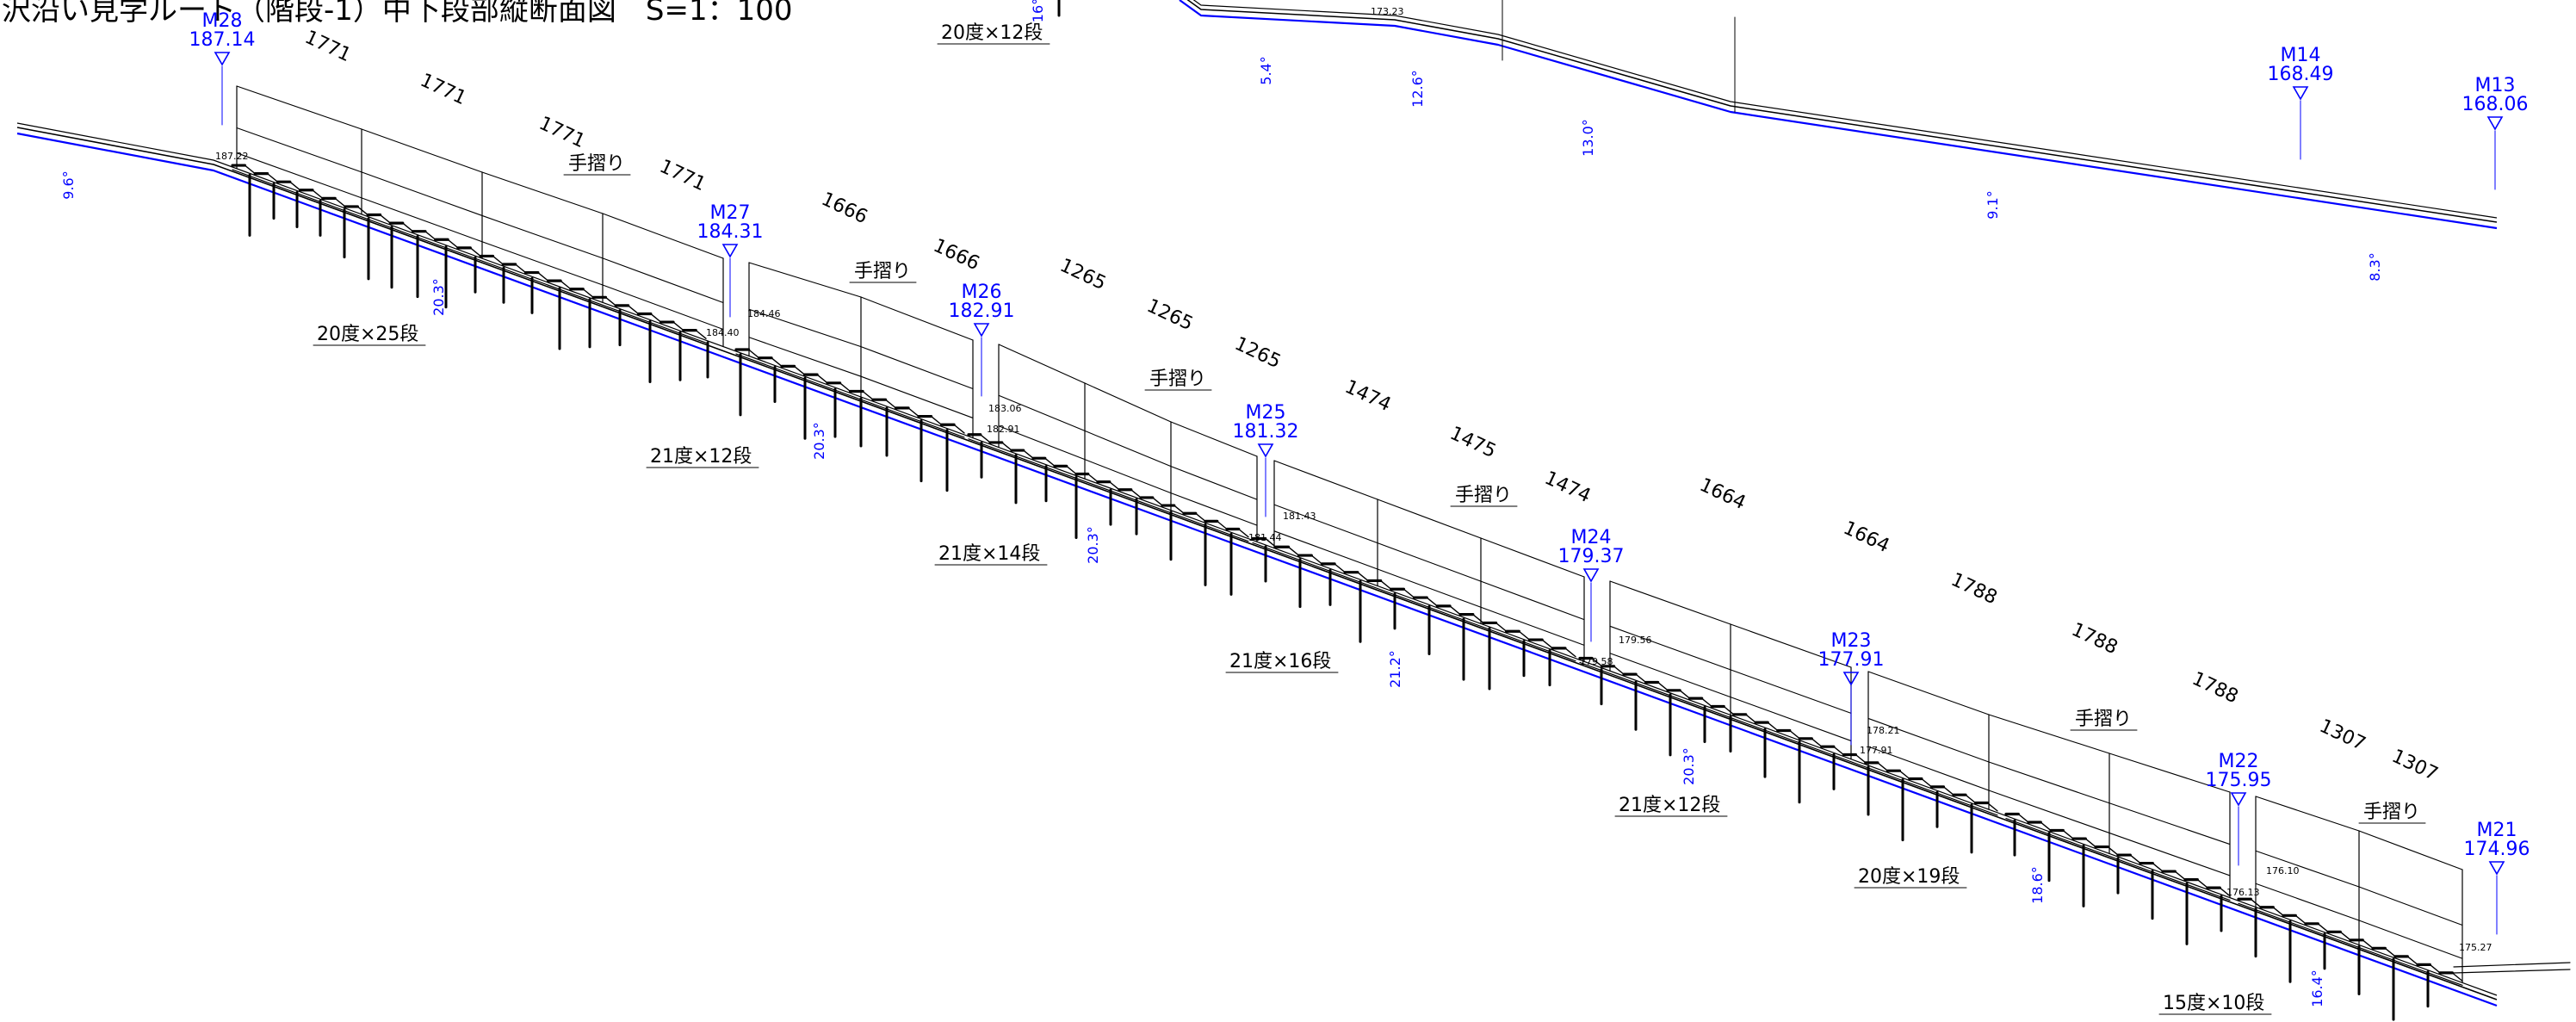  Describe the element at coordinates (1038, 11) in the screenshot. I see `slope-label: 16°` at that location.